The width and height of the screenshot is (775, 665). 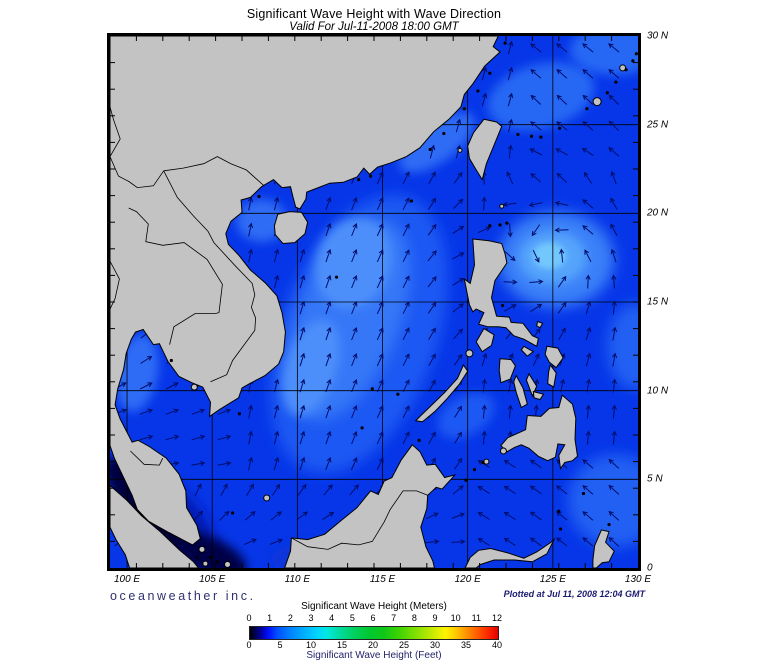 What do you see at coordinates (455, 618) in the screenshot?
I see `m-ticks-10: 10` at bounding box center [455, 618].